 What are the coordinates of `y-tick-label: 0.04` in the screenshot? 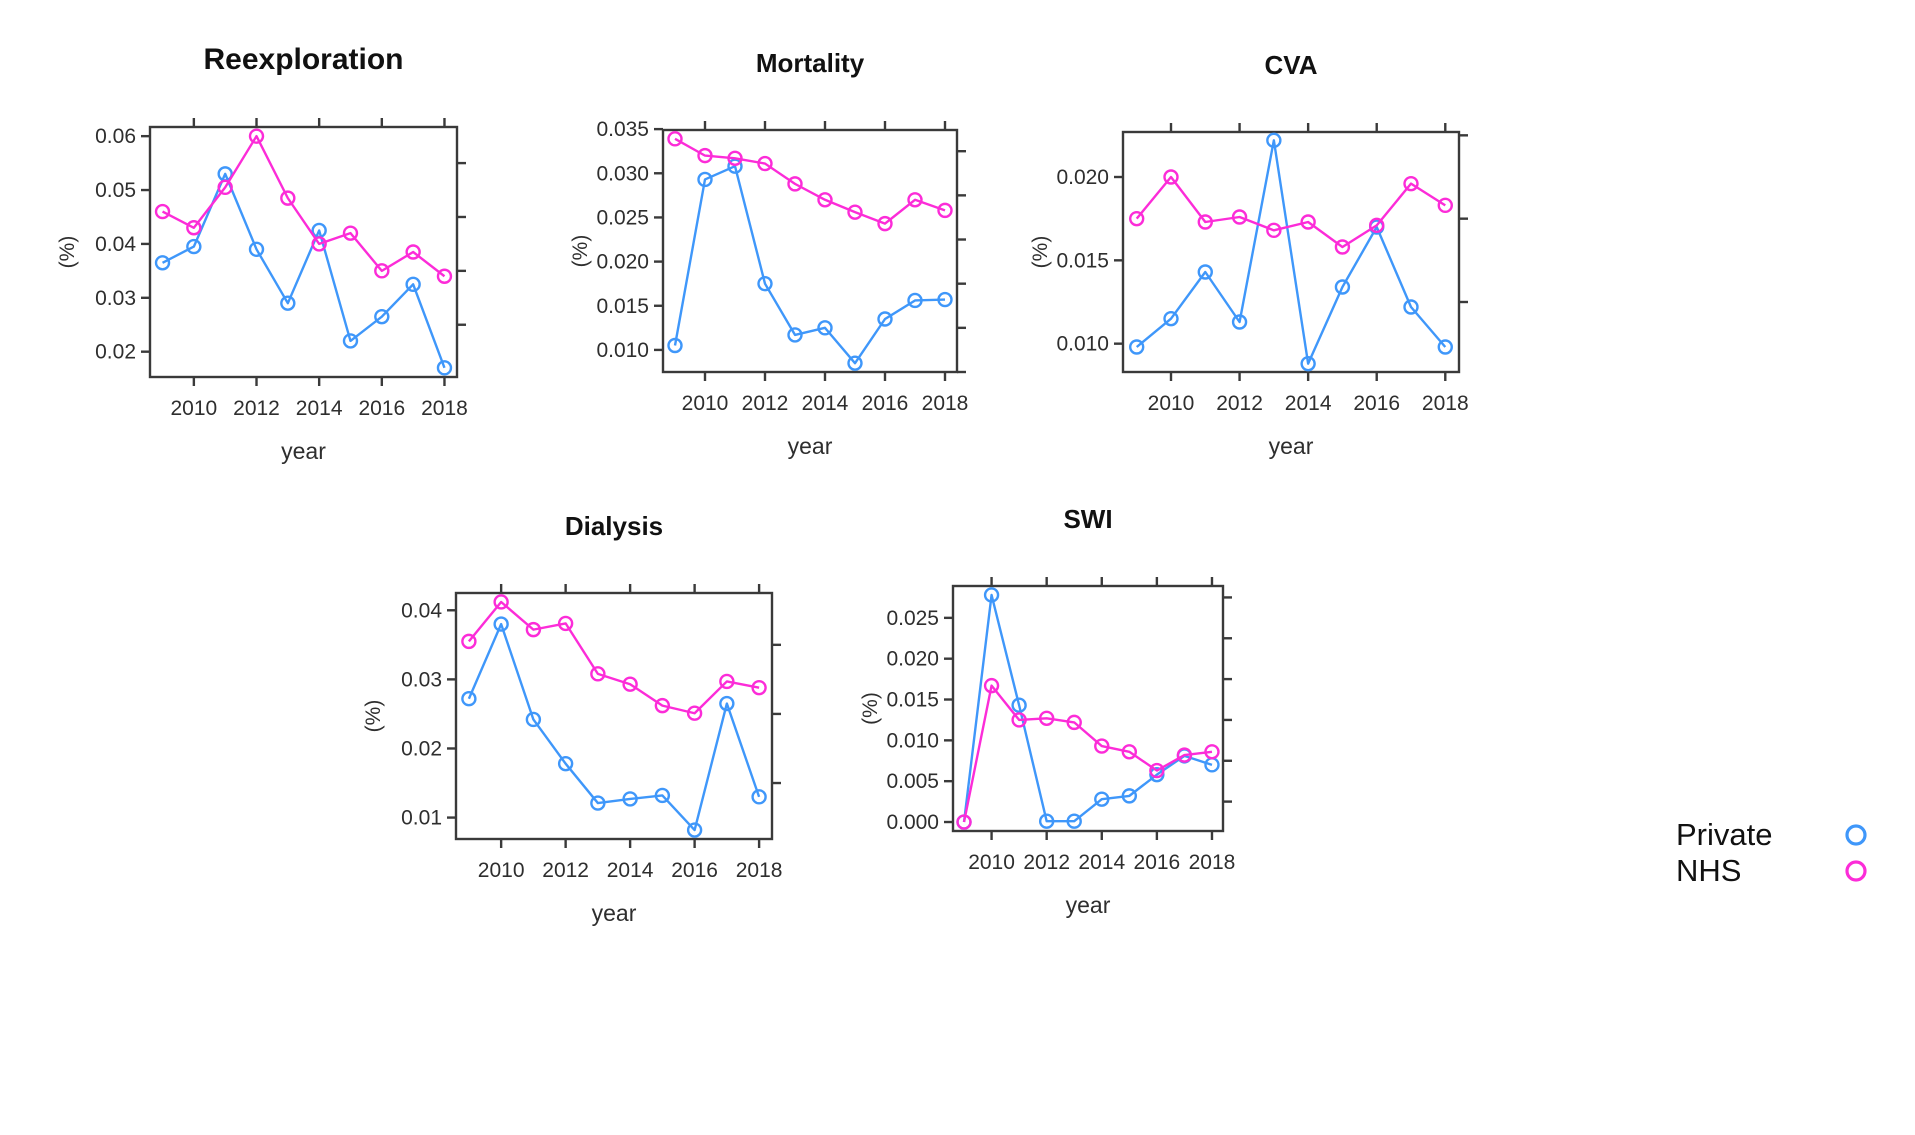 It's located at (421, 610).